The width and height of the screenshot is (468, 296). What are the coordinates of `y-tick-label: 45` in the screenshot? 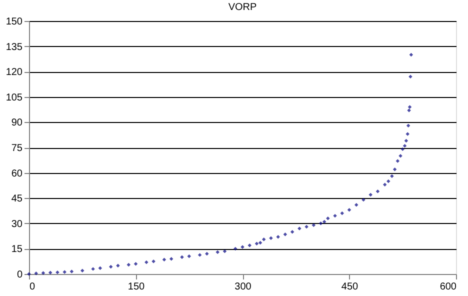 It's located at (17, 199).